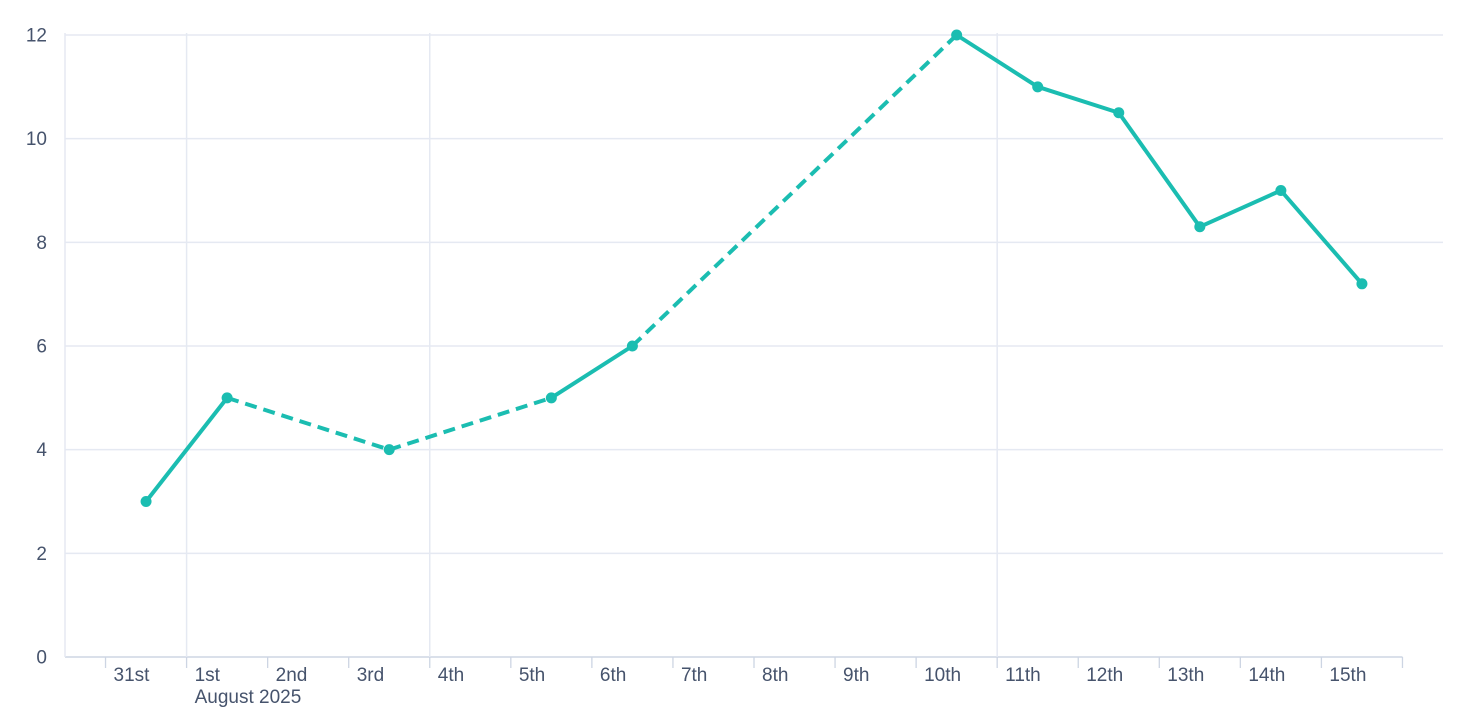 This screenshot has width=1464, height=726. What do you see at coordinates (1023, 675) in the screenshot?
I see `x-axis-label: 11th` at bounding box center [1023, 675].